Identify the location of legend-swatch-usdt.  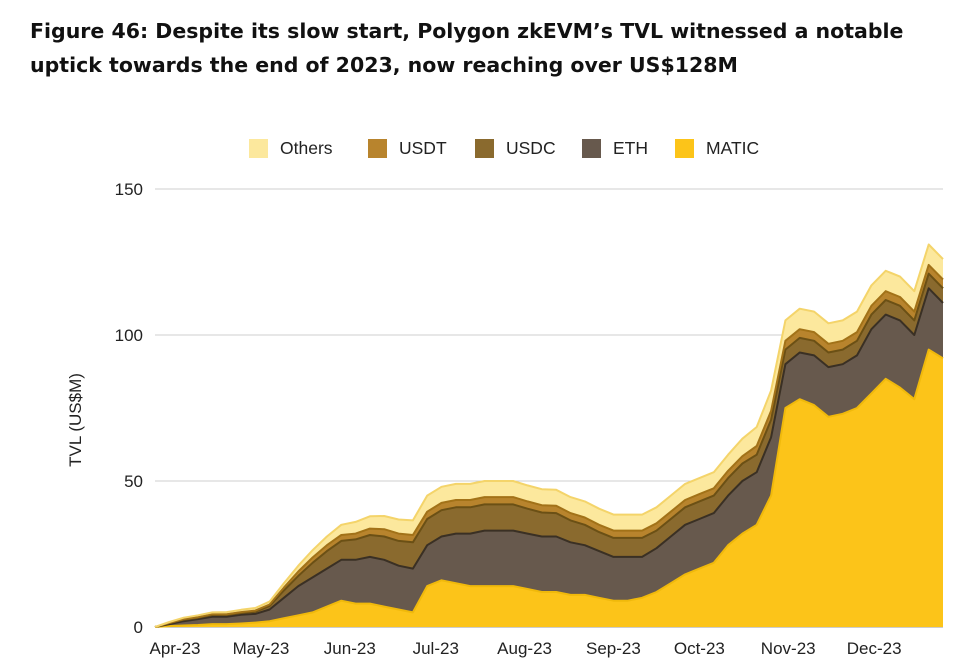
(377, 148).